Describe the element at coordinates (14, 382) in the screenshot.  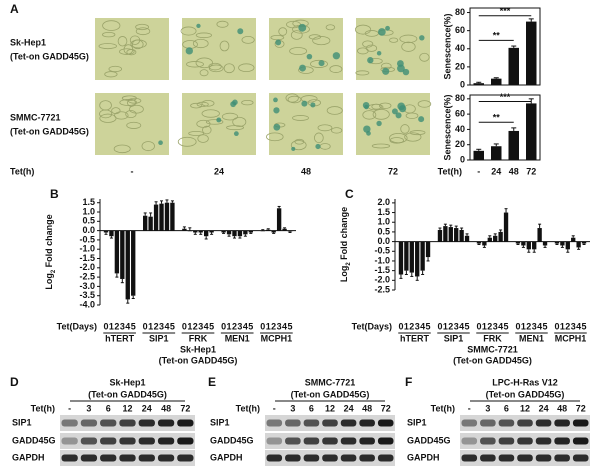
I see `panel-label: D` at that location.